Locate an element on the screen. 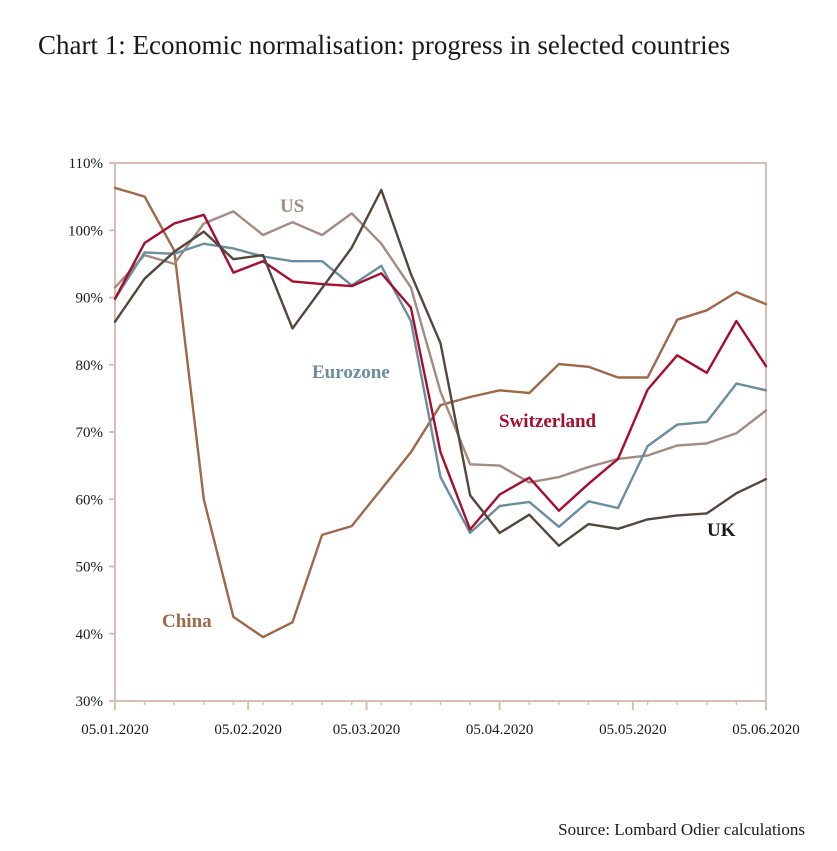  y-tick-label: 50% is located at coordinates (90, 568).